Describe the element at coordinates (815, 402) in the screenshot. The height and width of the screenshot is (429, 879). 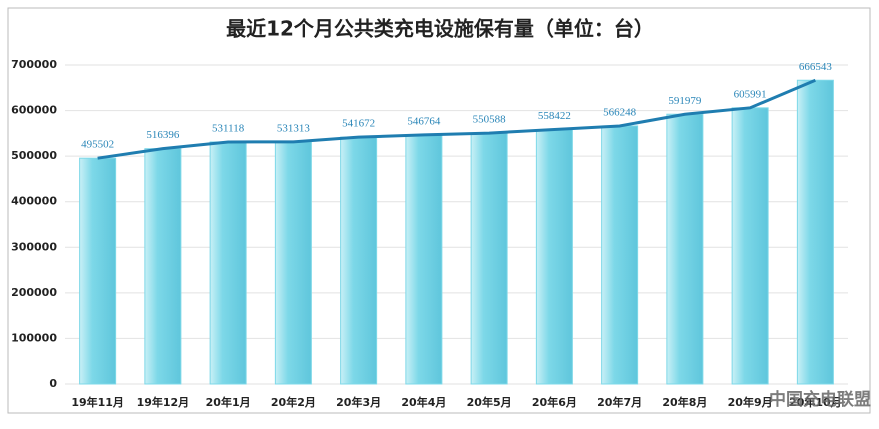
I see `x-tick-label: 20年10月` at that location.